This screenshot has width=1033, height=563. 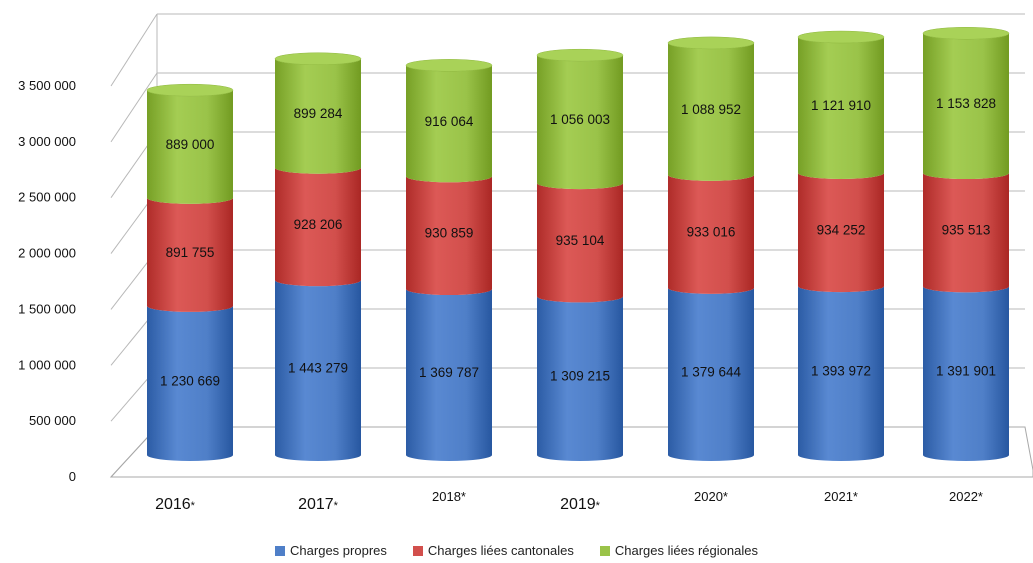 I want to click on x-tick-label: 2020*, so click(x=711, y=496).